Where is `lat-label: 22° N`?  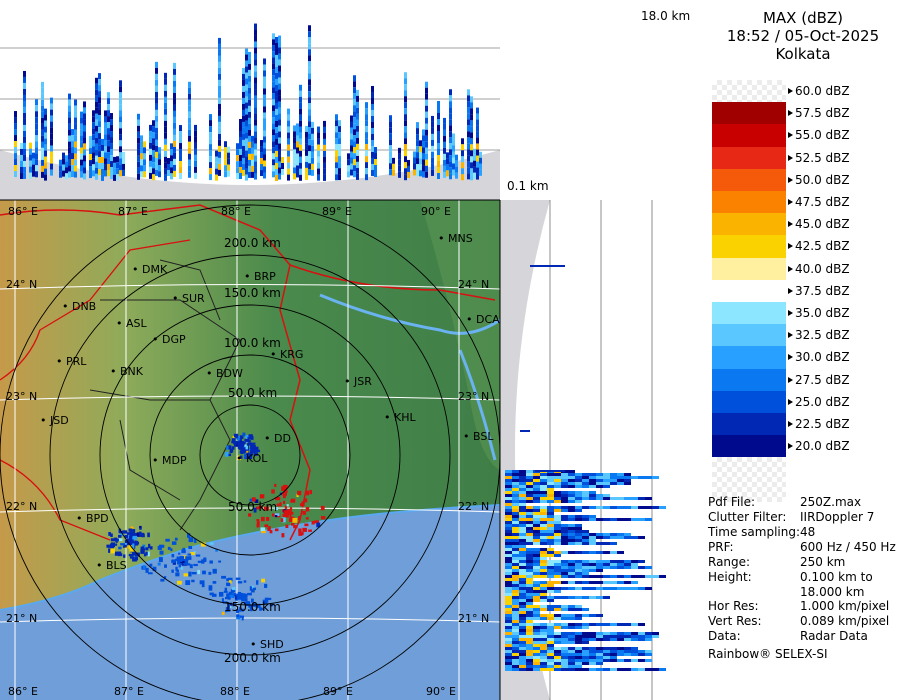 lat-label: 22° N is located at coordinates (22, 506).